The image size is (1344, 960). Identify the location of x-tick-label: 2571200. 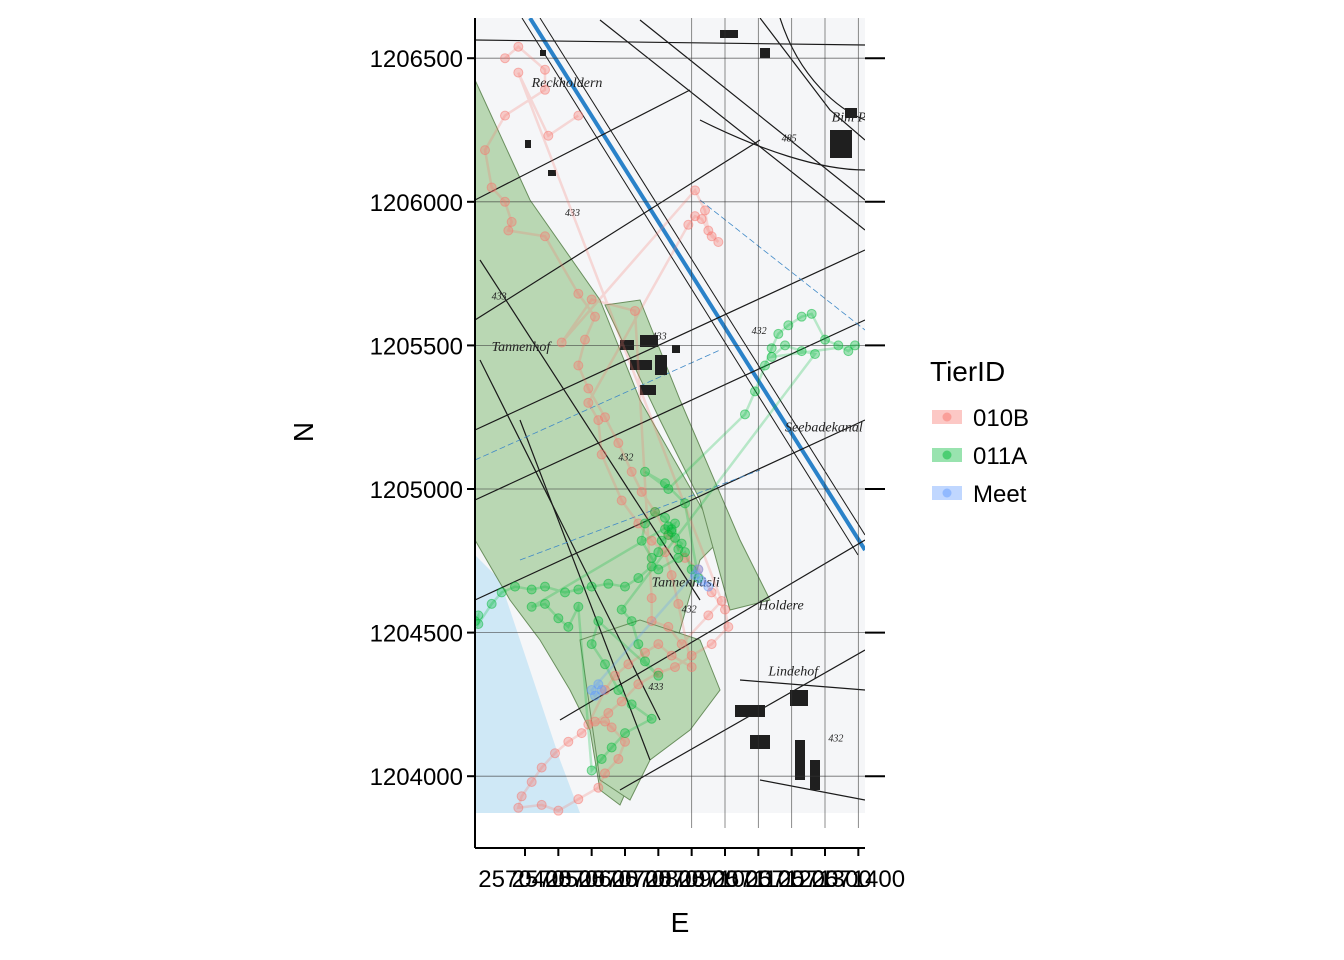
(791, 879).